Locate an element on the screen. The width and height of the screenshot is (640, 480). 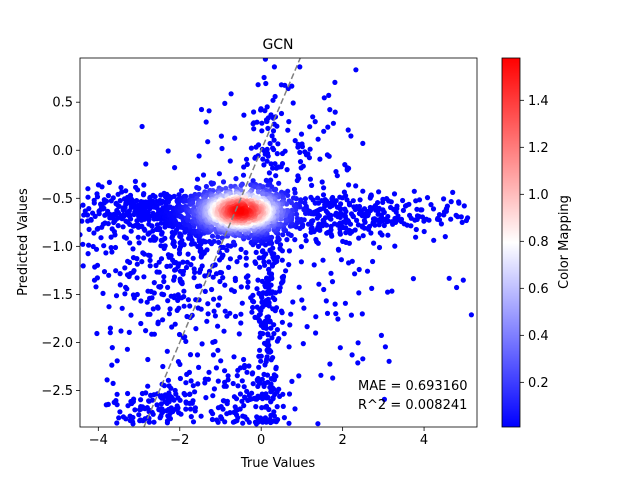
y-tick-label: 0.0 is located at coordinates (62, 151).